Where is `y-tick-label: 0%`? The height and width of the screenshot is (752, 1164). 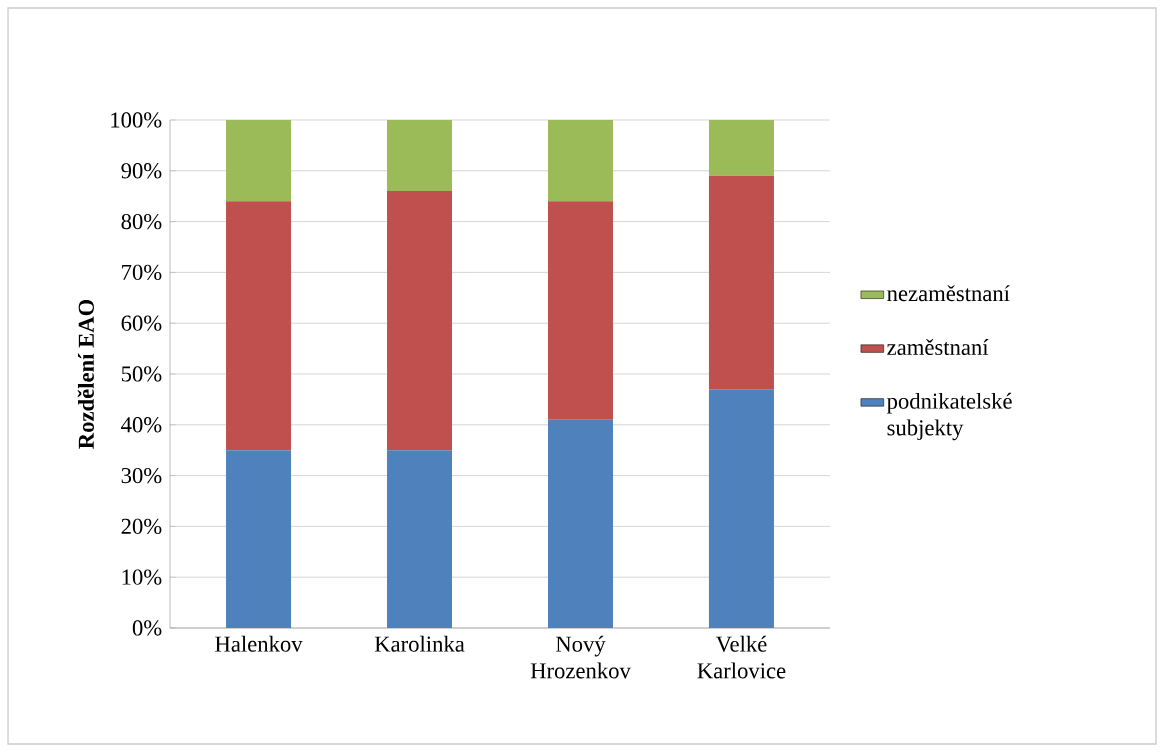 y-tick-label: 0% is located at coordinates (147, 628).